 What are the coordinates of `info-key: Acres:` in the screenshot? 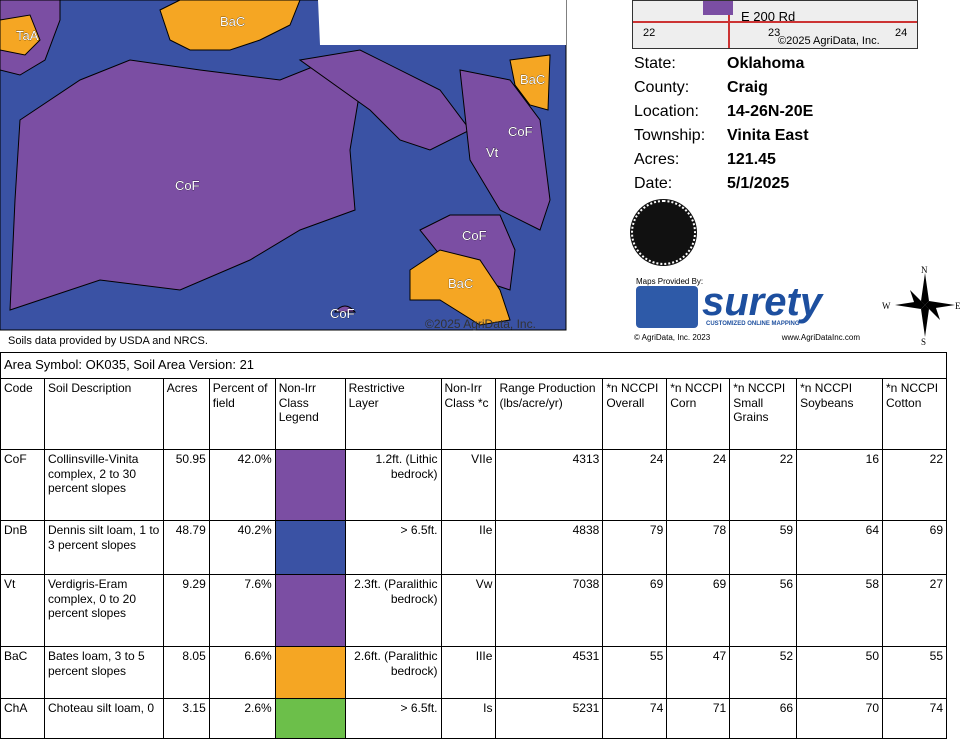 It's located at (657, 159).